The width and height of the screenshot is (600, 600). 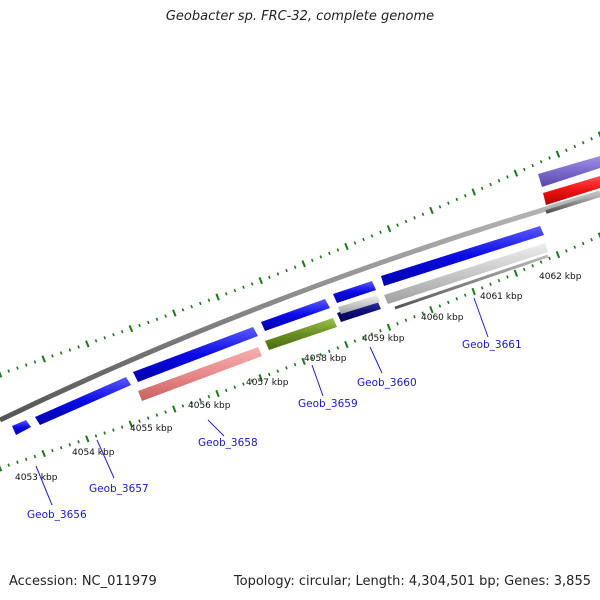 I want to click on tick-label: 4053 kbp, so click(x=36, y=478).